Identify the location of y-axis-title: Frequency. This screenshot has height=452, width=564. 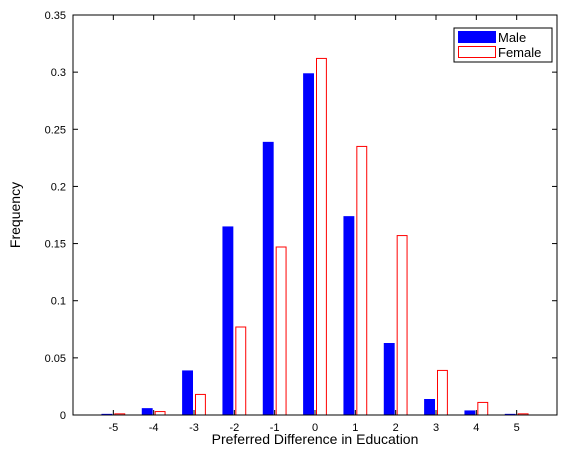
(15, 215).